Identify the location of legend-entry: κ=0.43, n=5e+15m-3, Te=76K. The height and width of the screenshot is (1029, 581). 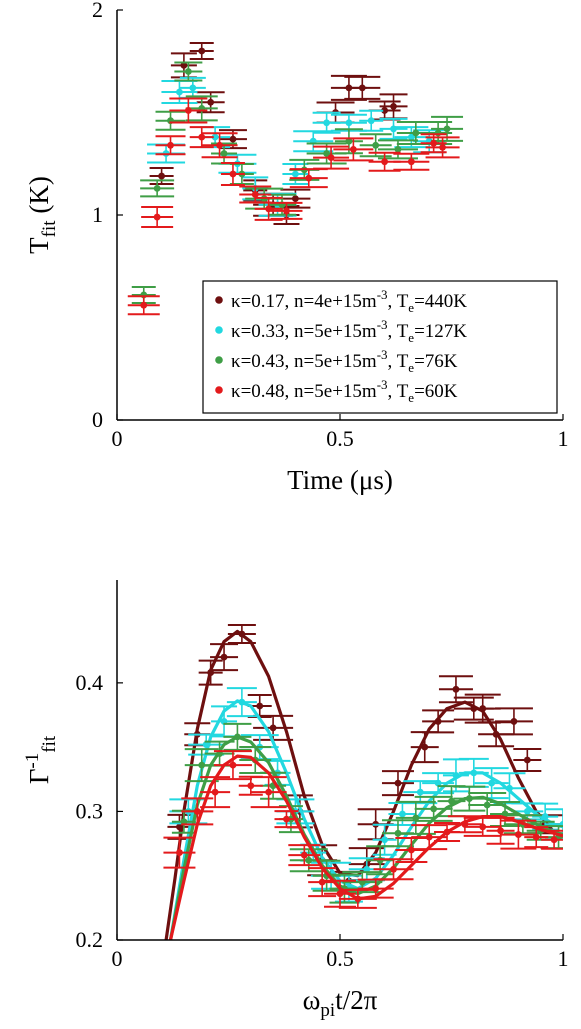
(336, 361).